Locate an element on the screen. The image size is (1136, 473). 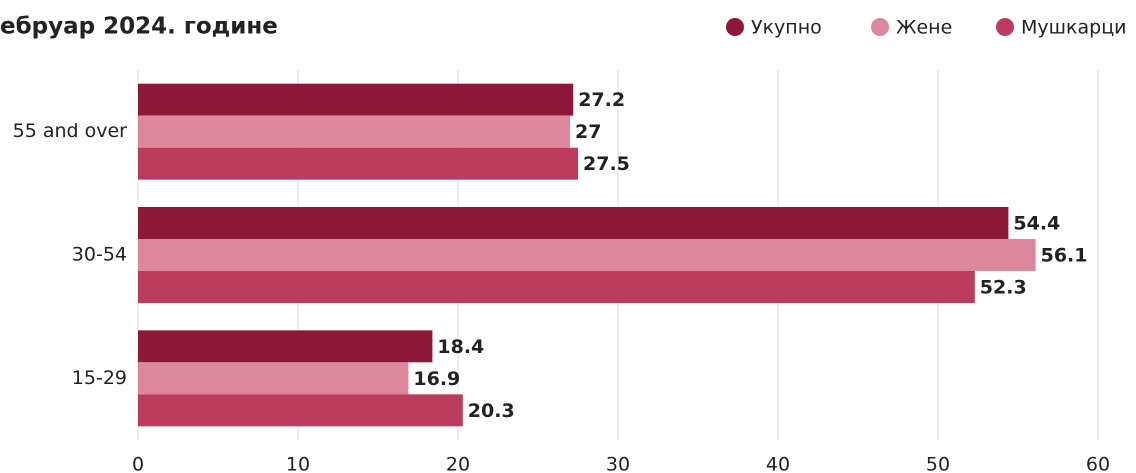
x-tick-label: 0 is located at coordinates (138, 463).